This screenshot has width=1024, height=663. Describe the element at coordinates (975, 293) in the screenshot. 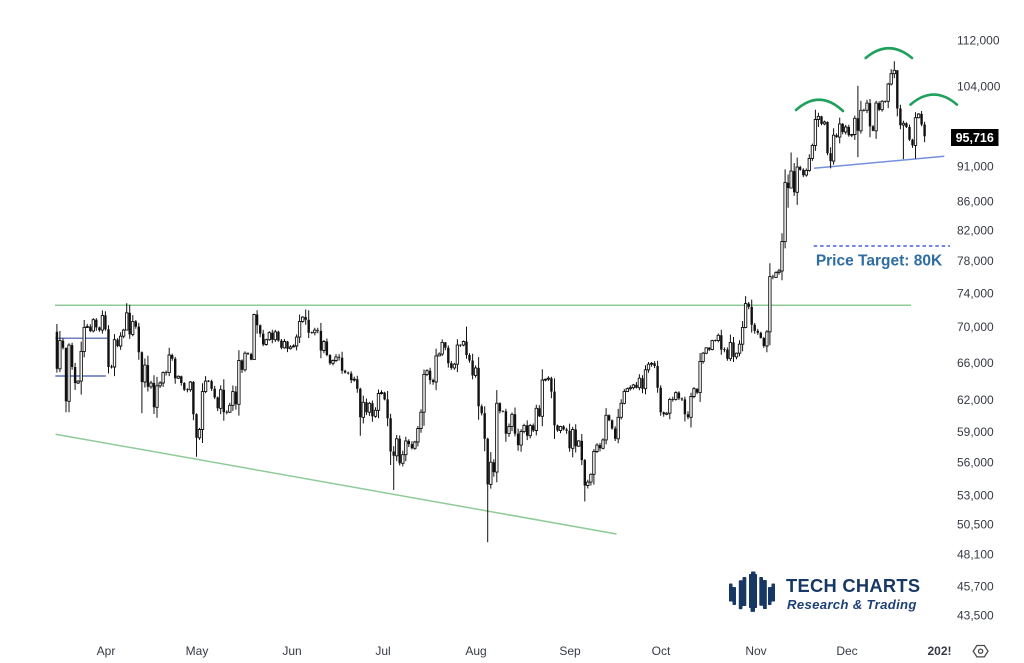

I see `svg-text: 74,000` at that location.